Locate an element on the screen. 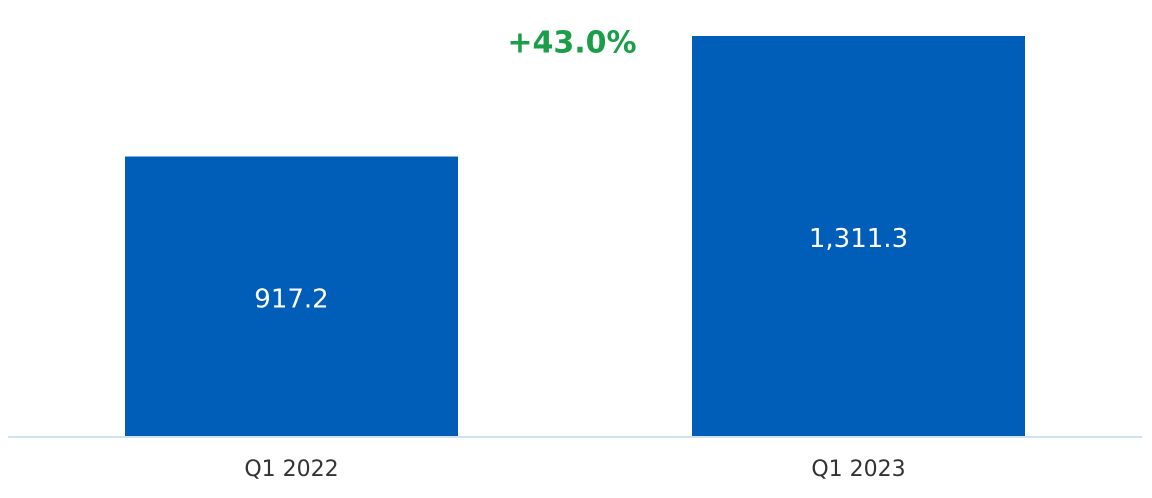 This screenshot has height=498, width=1152. value-label: 1,311.3 is located at coordinates (858, 239).